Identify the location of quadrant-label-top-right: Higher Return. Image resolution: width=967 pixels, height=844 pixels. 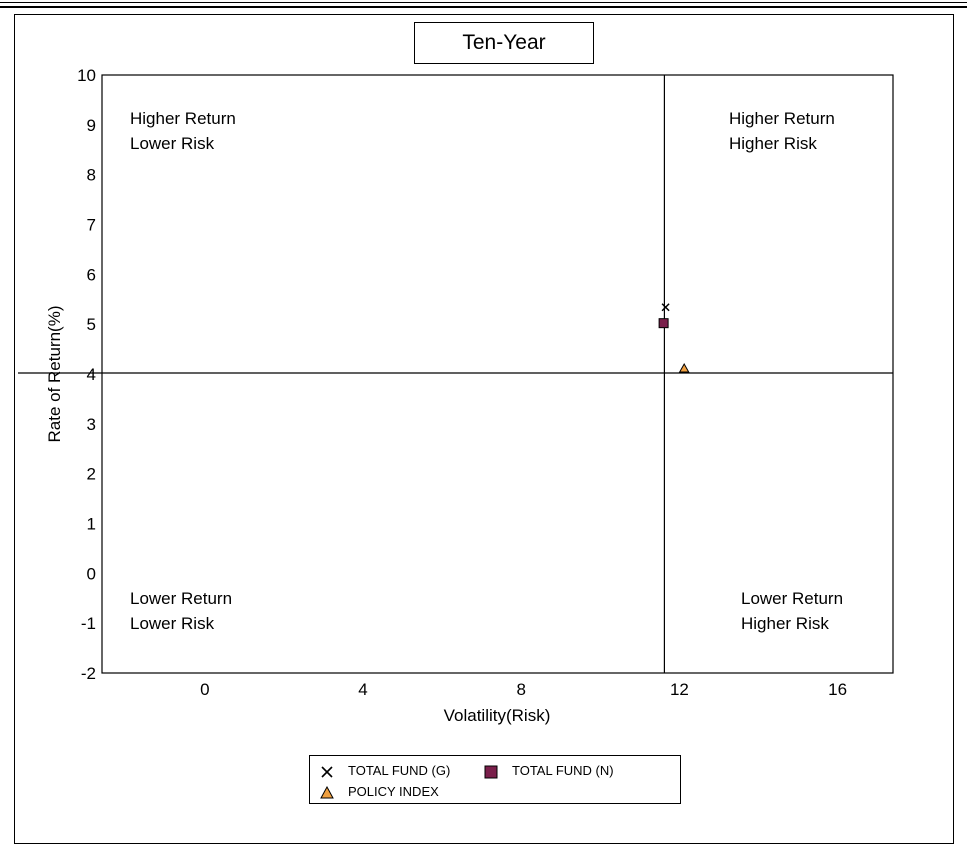
(782, 118).